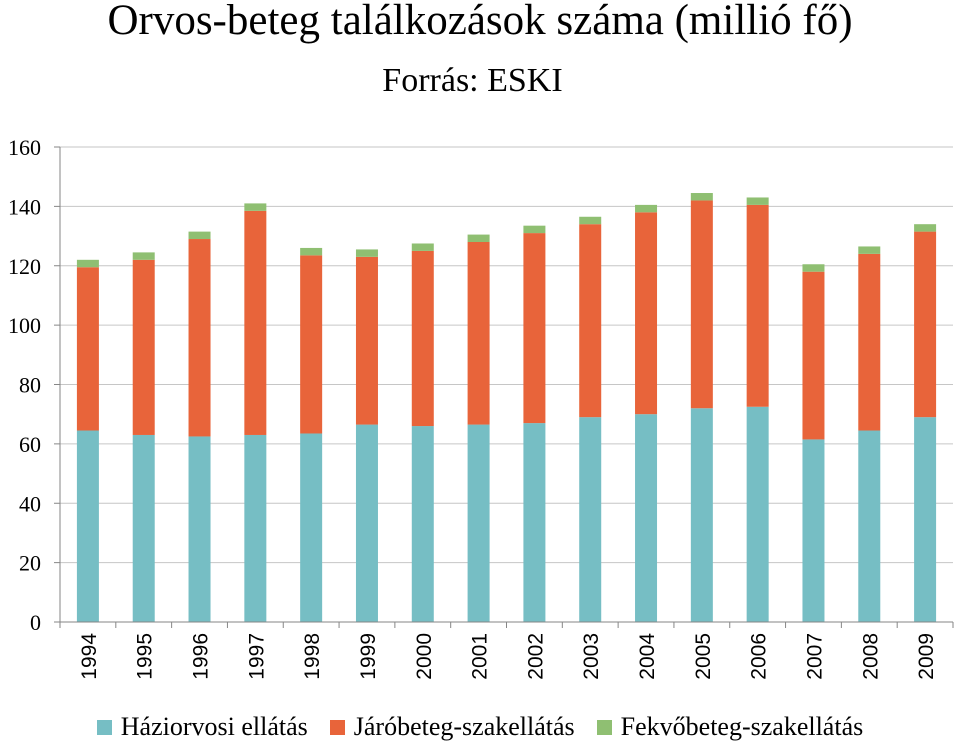 Image resolution: width=960 pixels, height=748 pixels. Describe the element at coordinates (145, 656) in the screenshot. I see `x-tick-label: 1995` at that location.